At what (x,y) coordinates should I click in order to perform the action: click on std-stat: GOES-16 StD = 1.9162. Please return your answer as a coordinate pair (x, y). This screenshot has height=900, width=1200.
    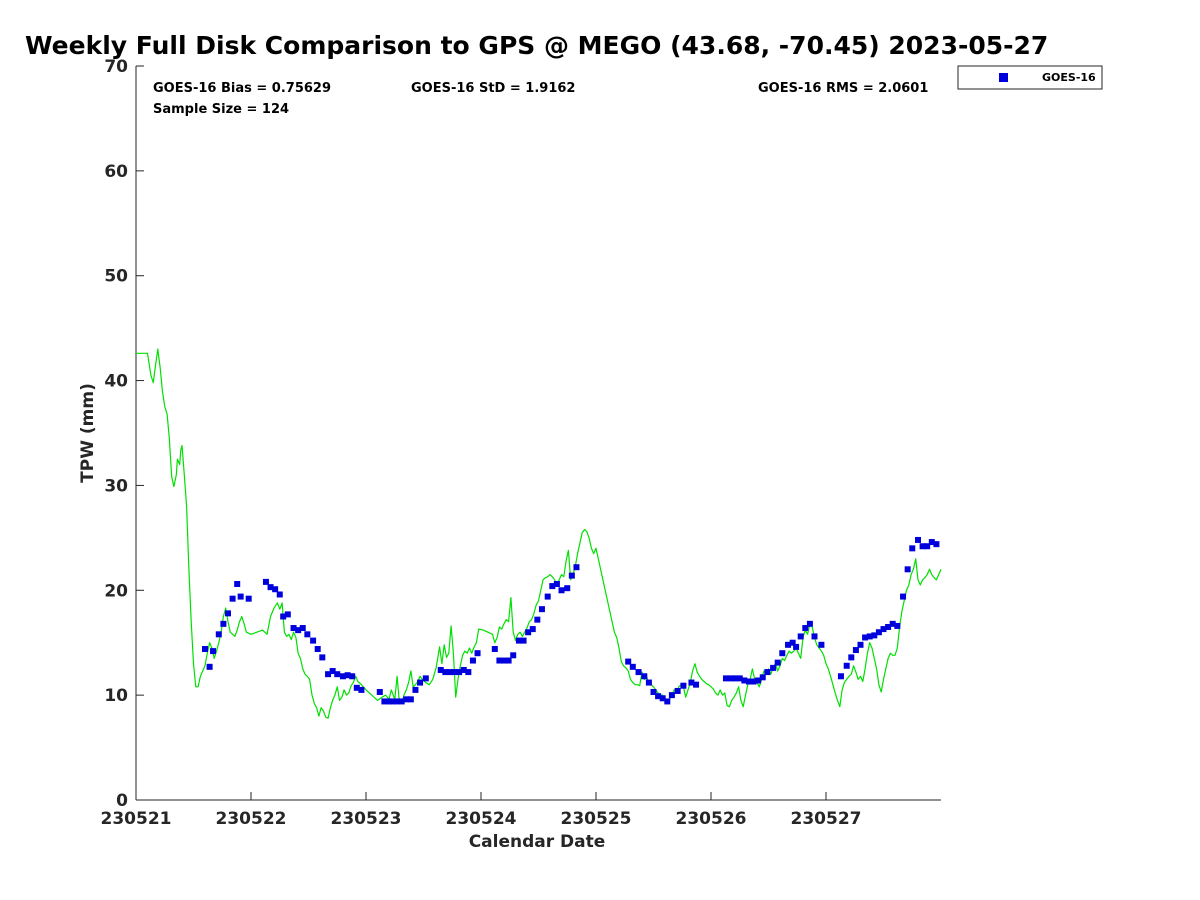
    Looking at the image, I should click on (493, 88).